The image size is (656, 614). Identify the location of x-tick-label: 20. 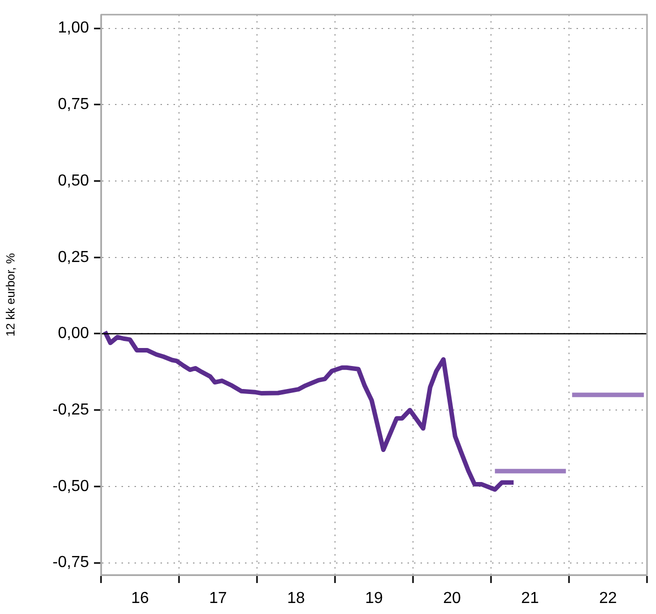
(452, 599).